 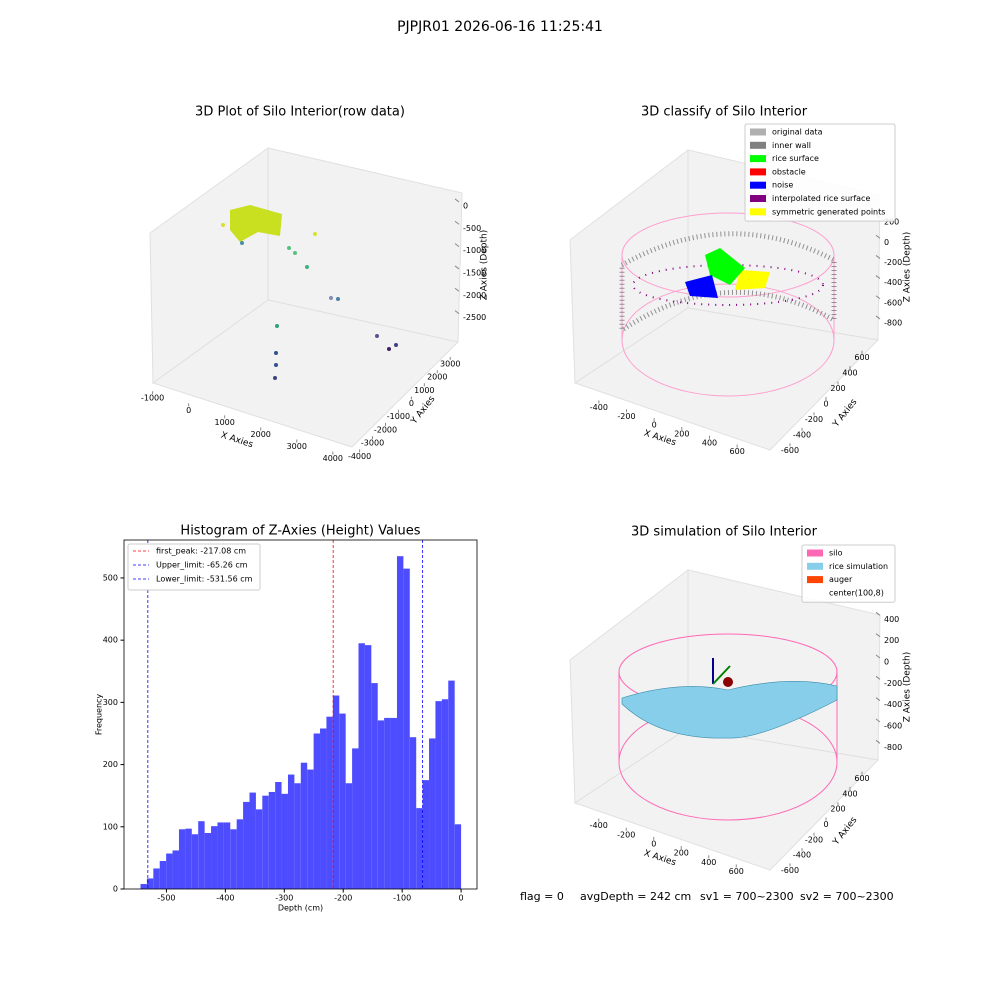 What do you see at coordinates (450, 363) in the screenshot?
I see `y-tick-label: 3000` at bounding box center [450, 363].